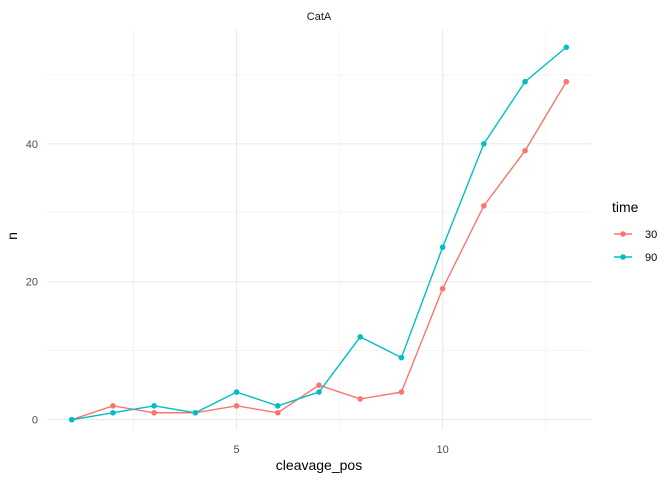 The image size is (672, 480). I want to click on x-tick-label: 10, so click(443, 450).